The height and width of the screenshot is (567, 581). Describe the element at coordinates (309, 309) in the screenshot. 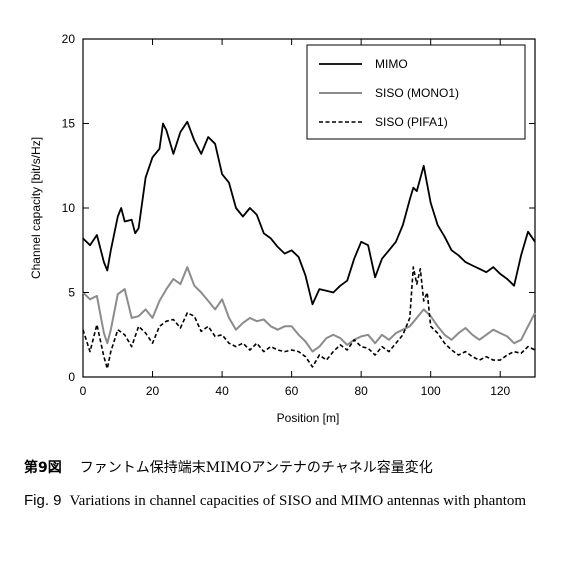

I see `series-line-siso-mono1` at that location.